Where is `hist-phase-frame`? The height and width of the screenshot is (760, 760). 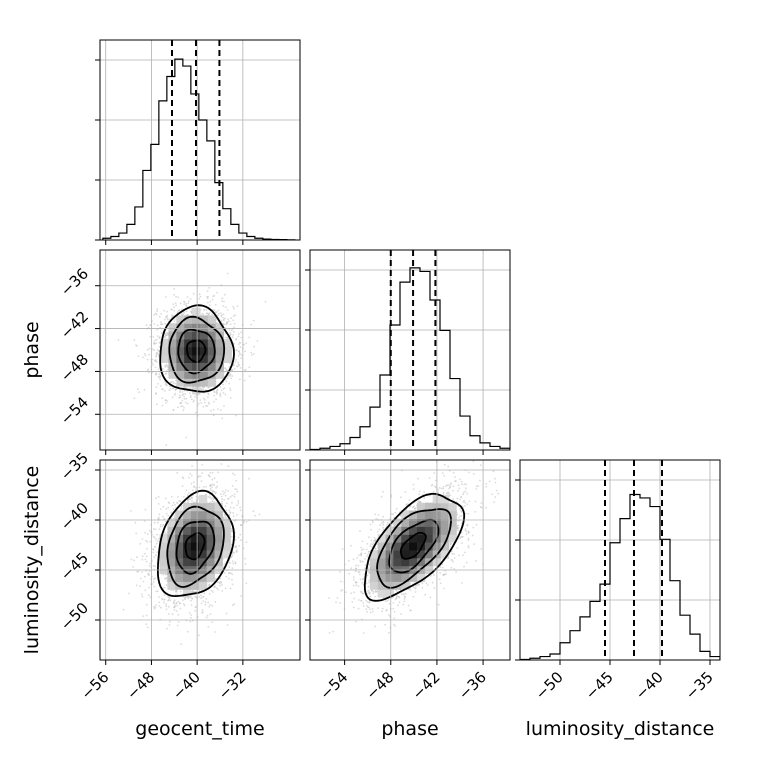
hist-phase-frame is located at coordinates (410, 350).